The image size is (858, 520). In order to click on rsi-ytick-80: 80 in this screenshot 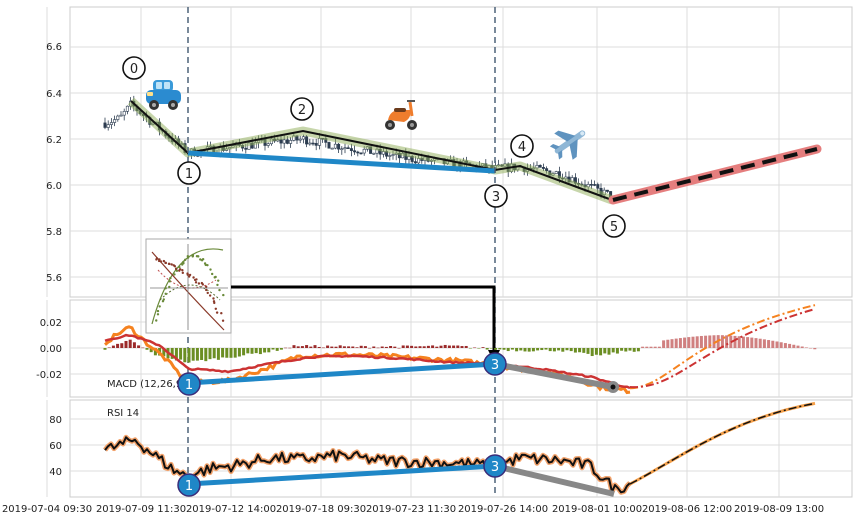, I will do `click(55, 420)`.